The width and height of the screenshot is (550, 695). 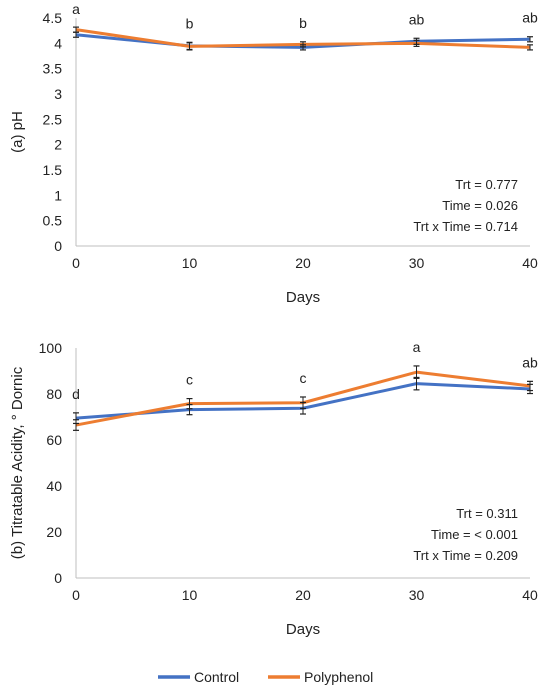 I want to click on y-tick-label: 3.5, so click(x=53, y=69).